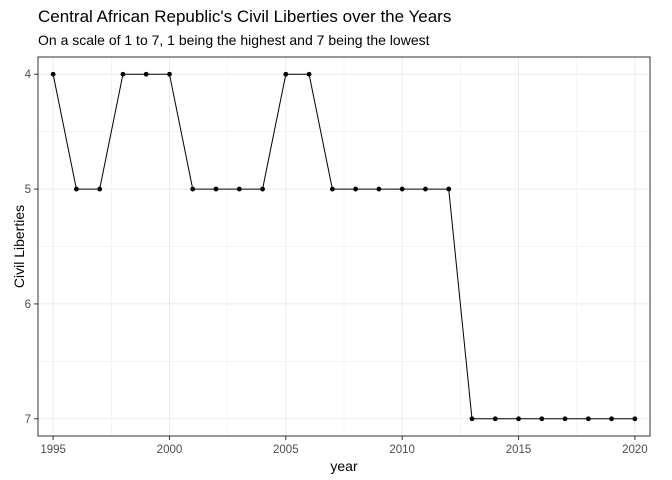  What do you see at coordinates (31, 247) in the screenshot?
I see `y-axis: 4 5 6 7` at bounding box center [31, 247].